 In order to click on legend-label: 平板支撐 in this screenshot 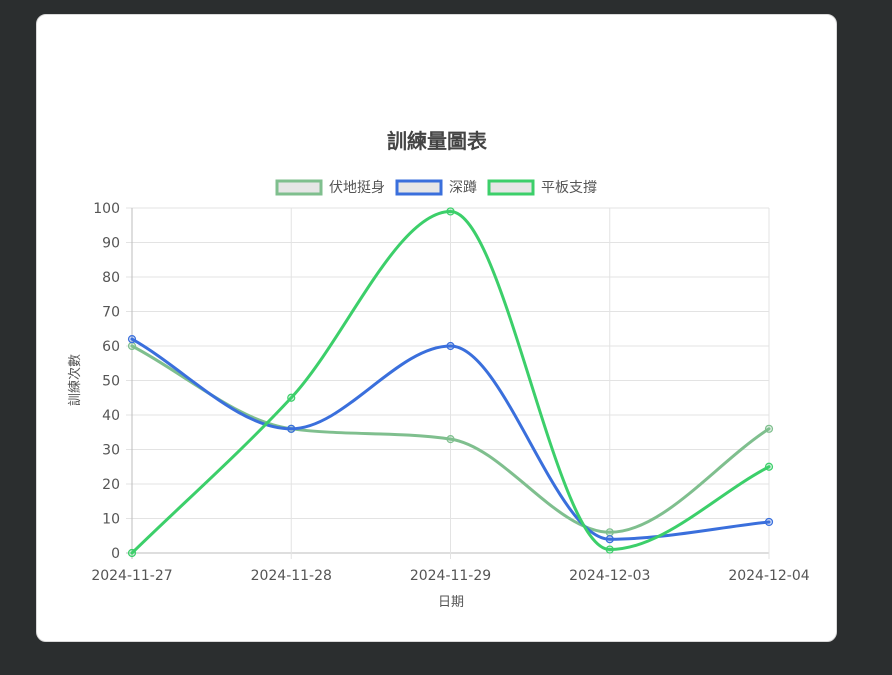, I will do `click(569, 188)`.